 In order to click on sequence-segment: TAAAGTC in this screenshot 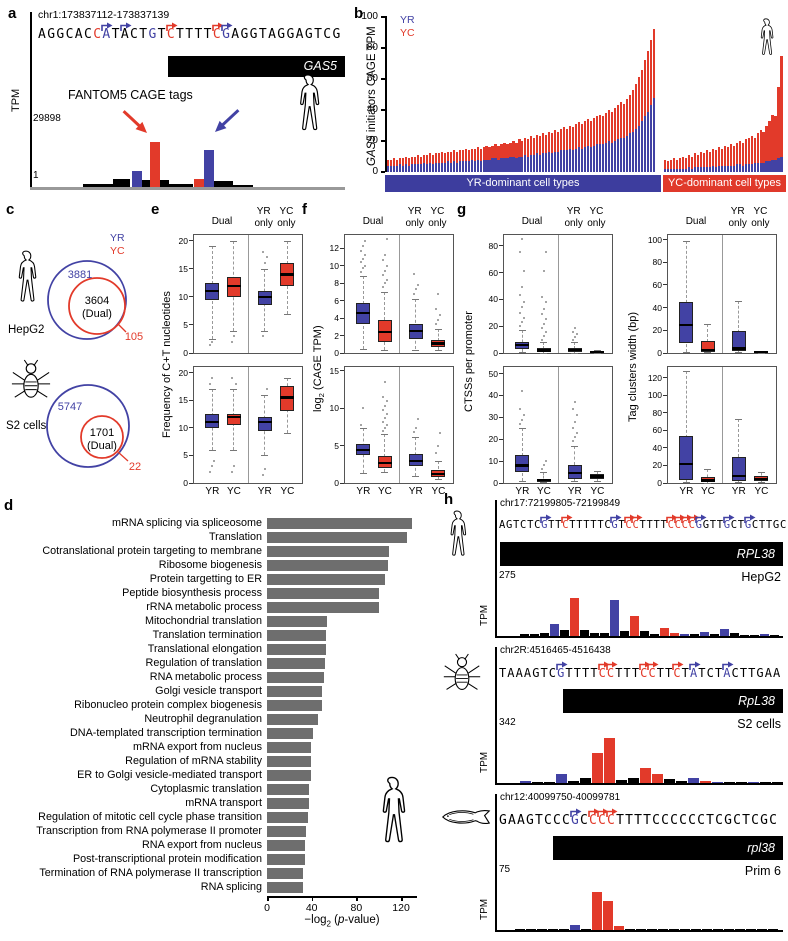, I will do `click(528, 673)`.